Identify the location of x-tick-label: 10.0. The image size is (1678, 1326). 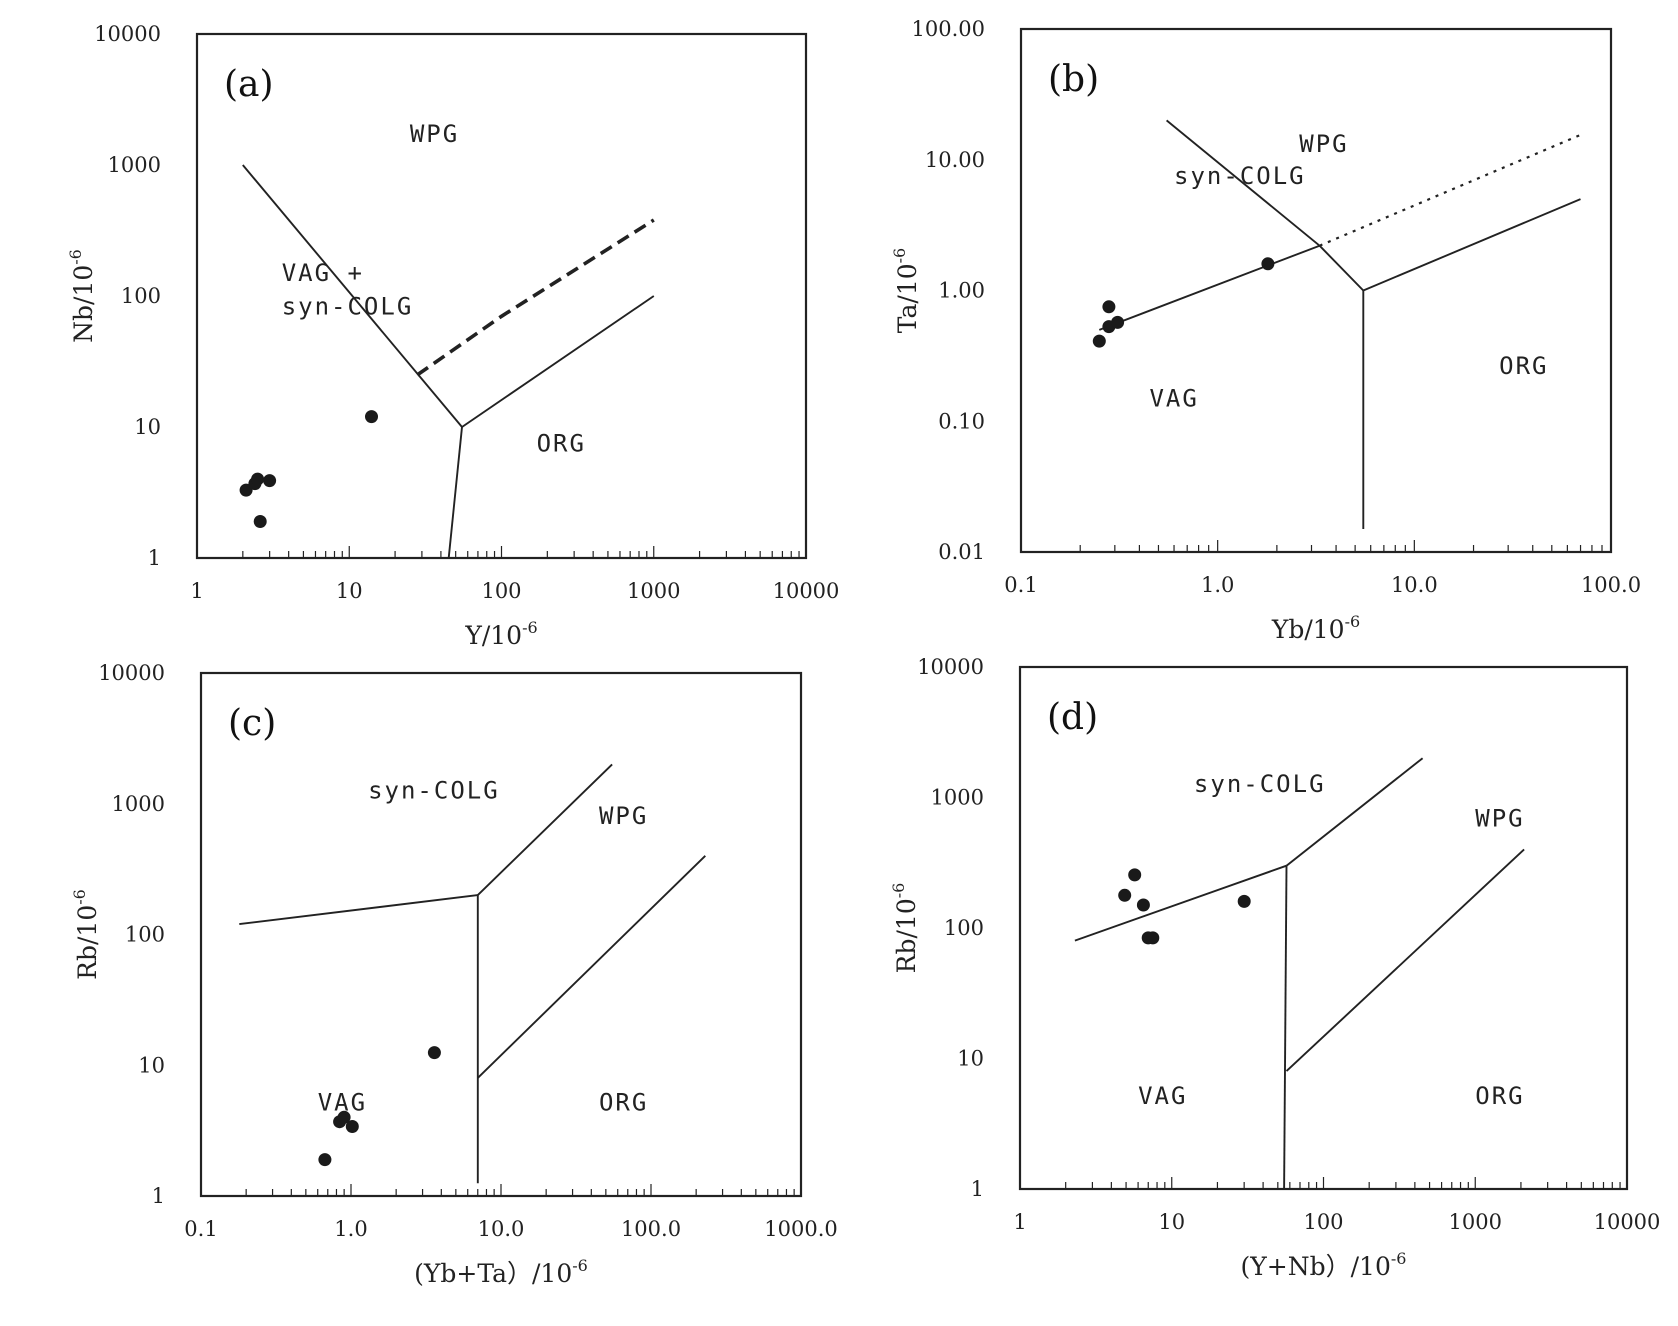
(501, 1229).